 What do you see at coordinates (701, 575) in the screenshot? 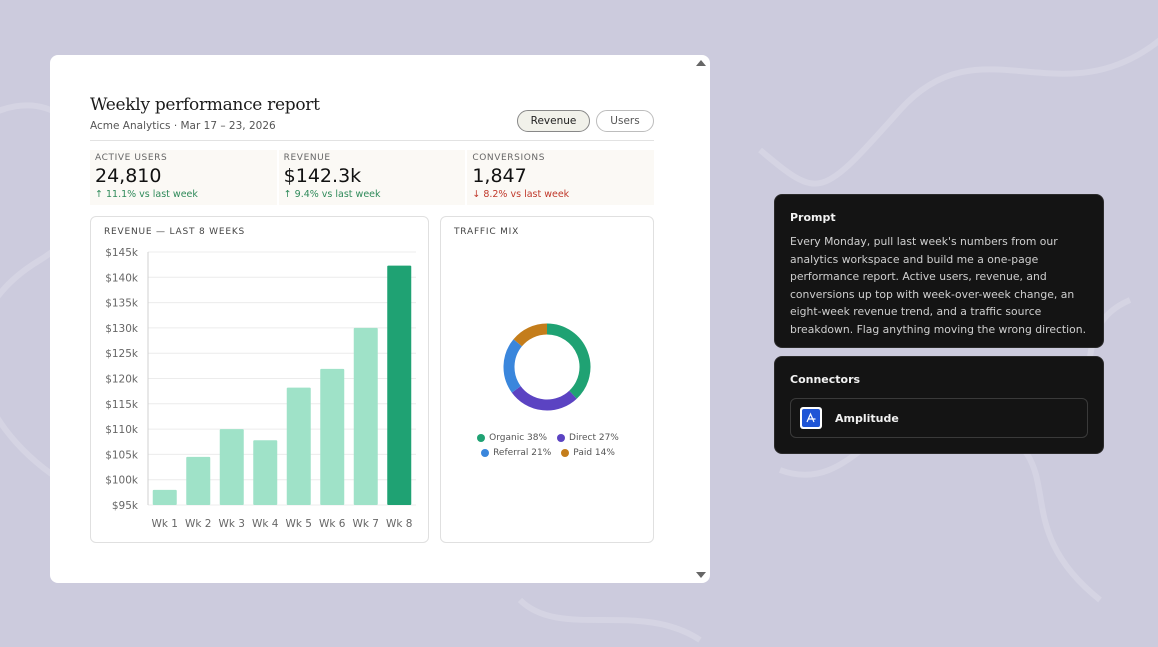
I see `scroll-down-arrow-icon` at bounding box center [701, 575].